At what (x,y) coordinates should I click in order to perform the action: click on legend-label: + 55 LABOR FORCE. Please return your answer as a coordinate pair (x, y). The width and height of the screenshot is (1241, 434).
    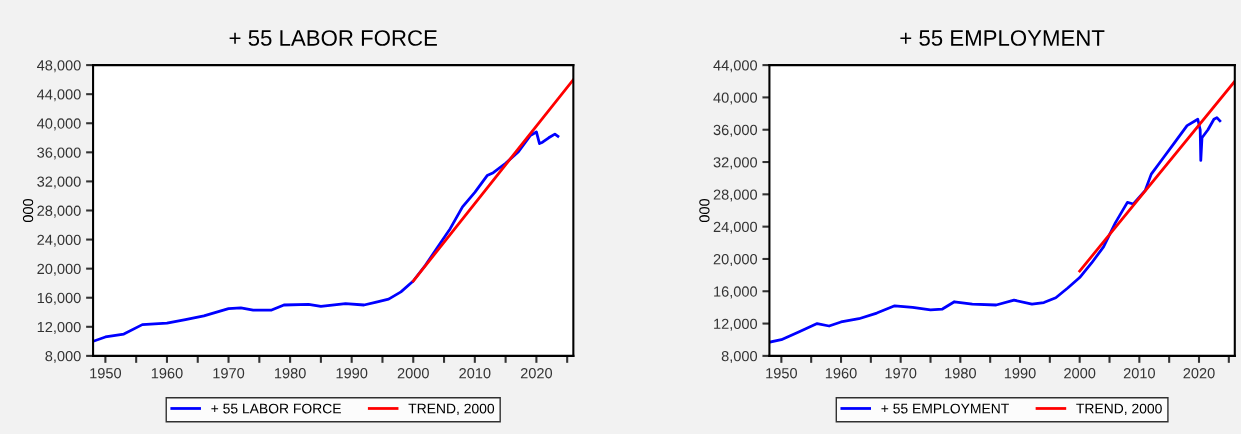
    Looking at the image, I should click on (276, 408).